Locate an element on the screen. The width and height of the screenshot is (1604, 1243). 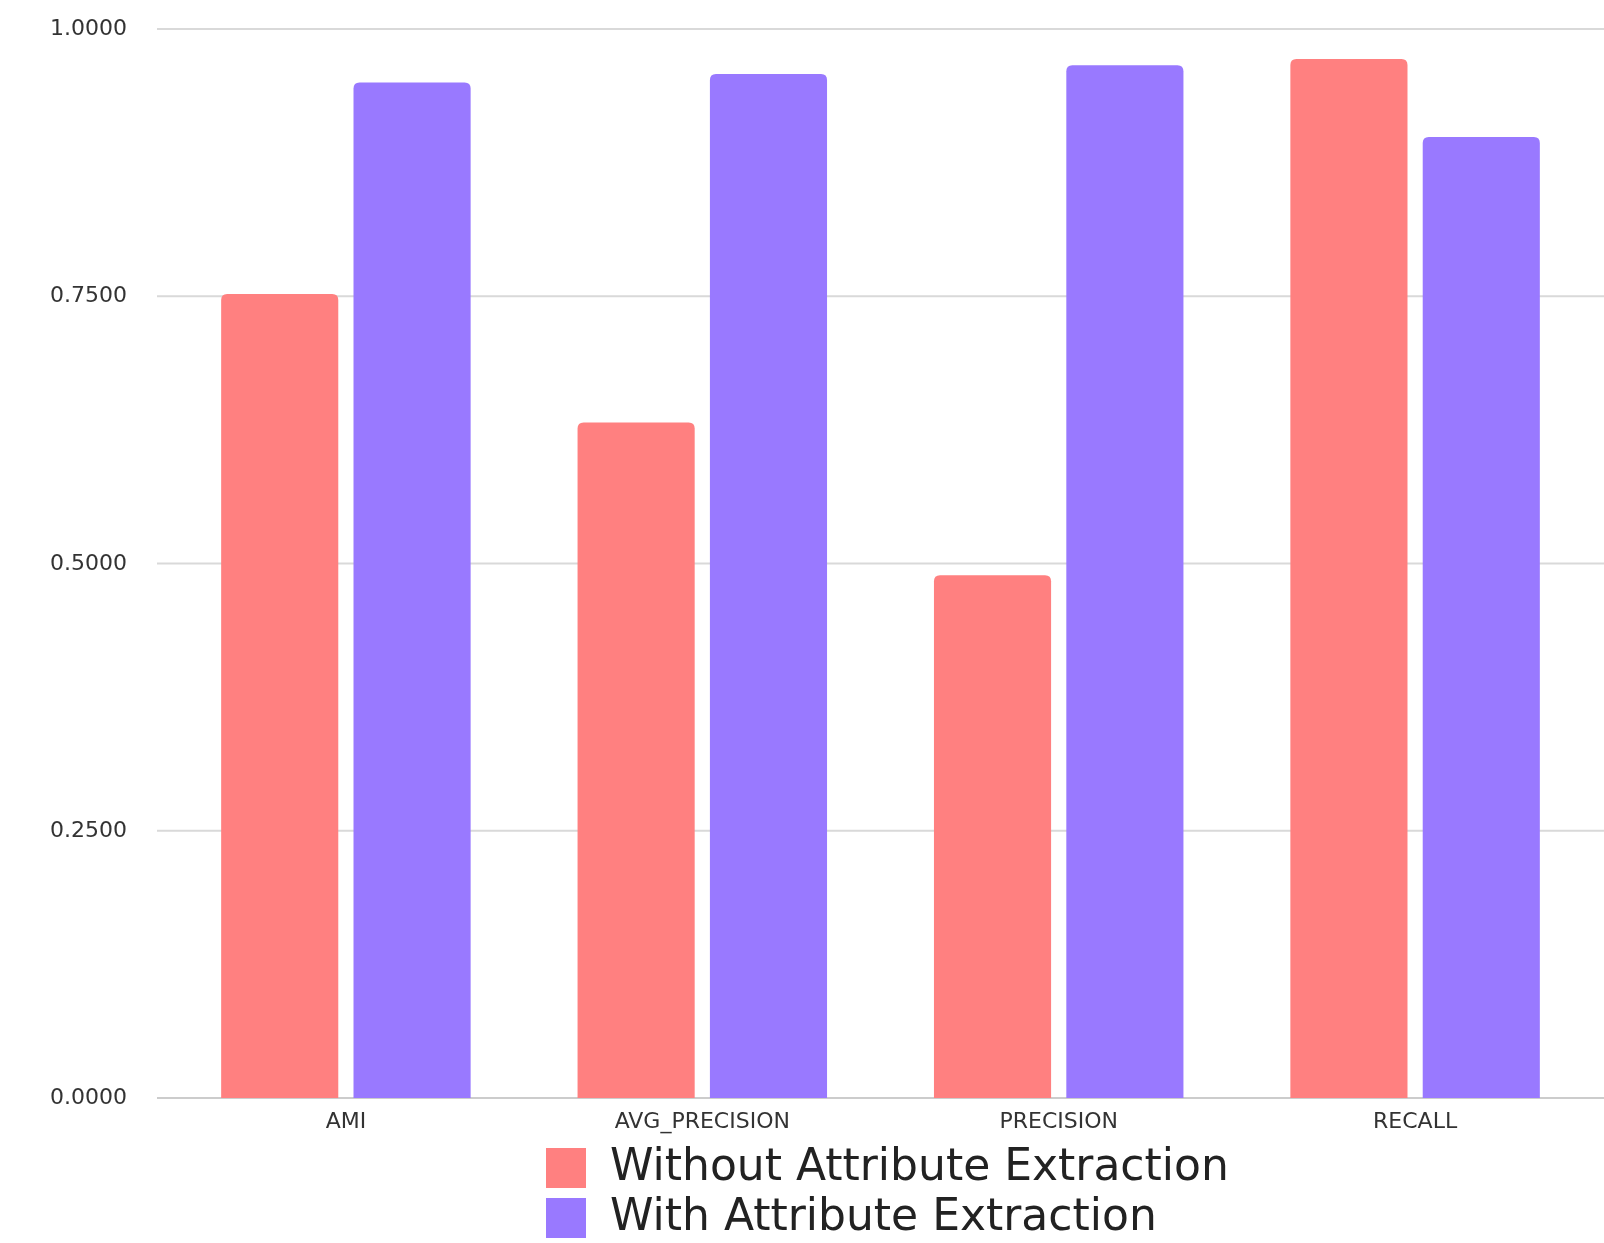
y-tick-label: 0.2500 is located at coordinates (88, 829).